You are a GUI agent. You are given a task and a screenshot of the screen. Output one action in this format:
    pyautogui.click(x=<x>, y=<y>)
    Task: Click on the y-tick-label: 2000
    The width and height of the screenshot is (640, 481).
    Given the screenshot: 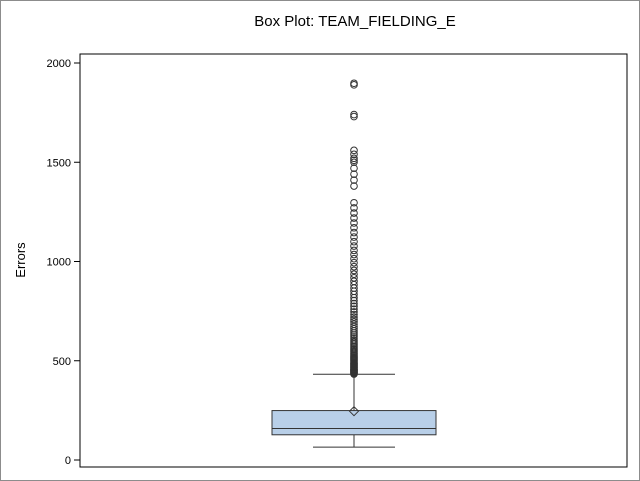 What is the action you would take?
    pyautogui.click(x=59, y=64)
    